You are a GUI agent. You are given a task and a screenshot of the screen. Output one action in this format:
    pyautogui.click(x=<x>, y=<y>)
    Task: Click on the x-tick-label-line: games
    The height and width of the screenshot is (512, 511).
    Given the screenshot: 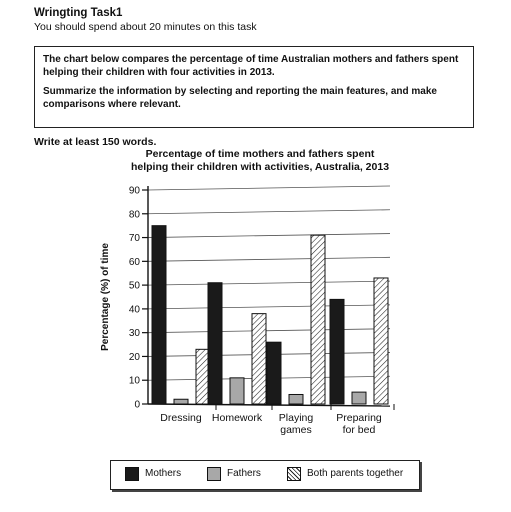 What is the action you would take?
    pyautogui.click(x=296, y=430)
    